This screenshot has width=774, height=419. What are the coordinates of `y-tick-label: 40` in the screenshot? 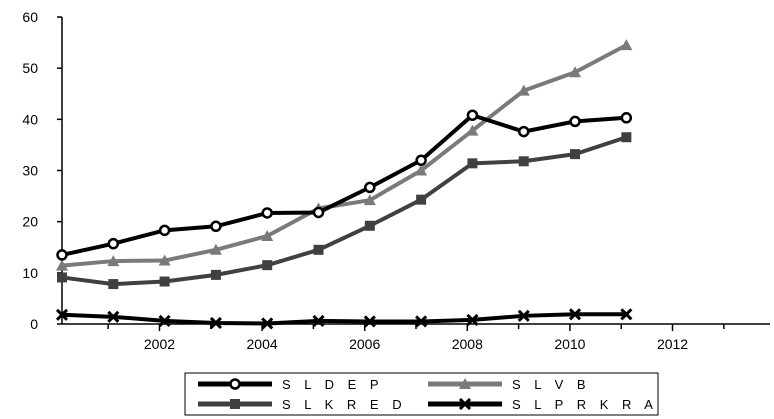 It's located at (30, 119).